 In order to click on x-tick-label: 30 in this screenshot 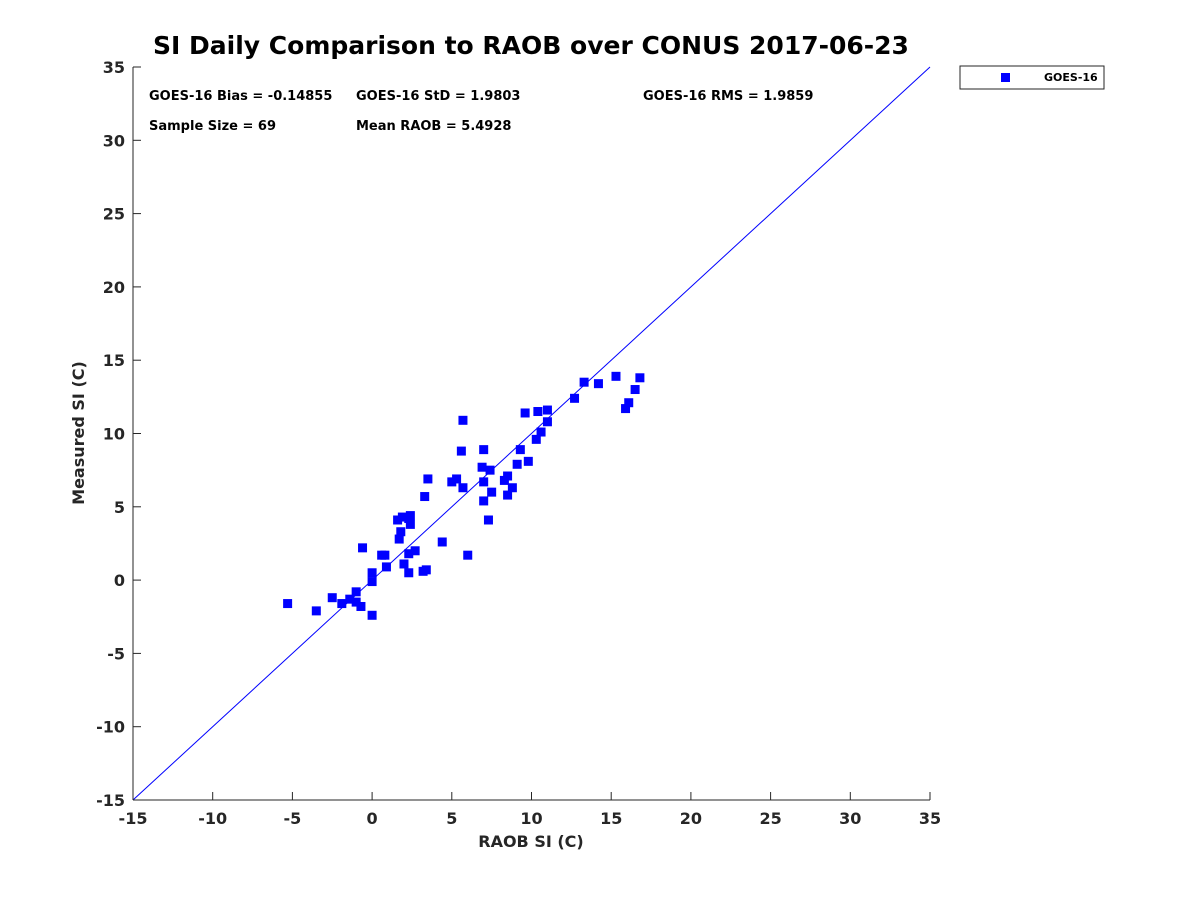, I will do `click(850, 818)`.